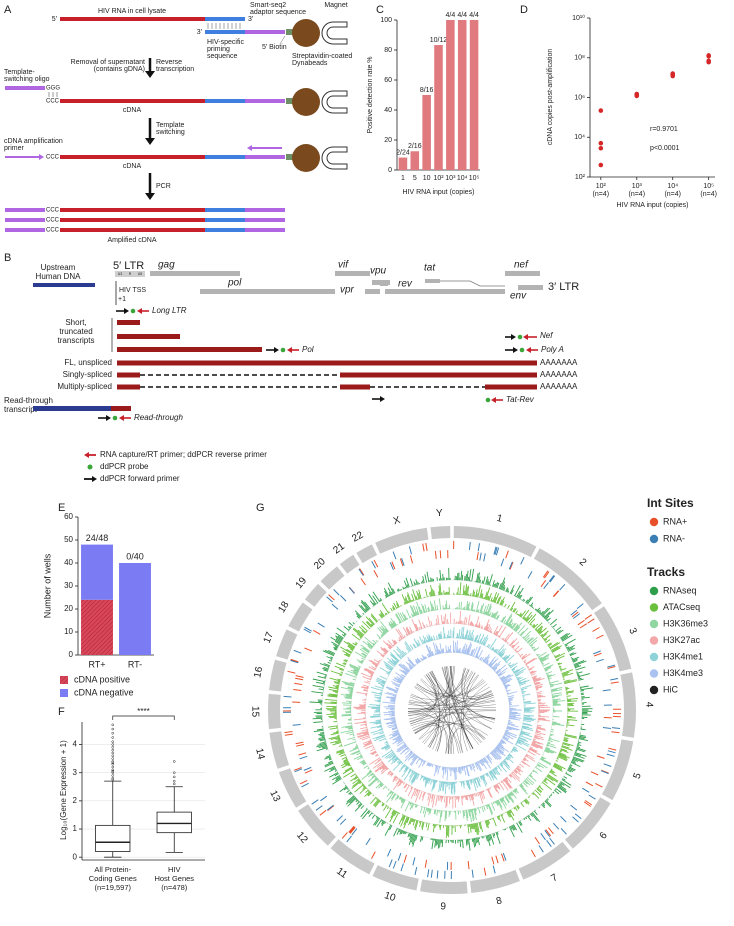  I want to click on label: pol, so click(234, 283).